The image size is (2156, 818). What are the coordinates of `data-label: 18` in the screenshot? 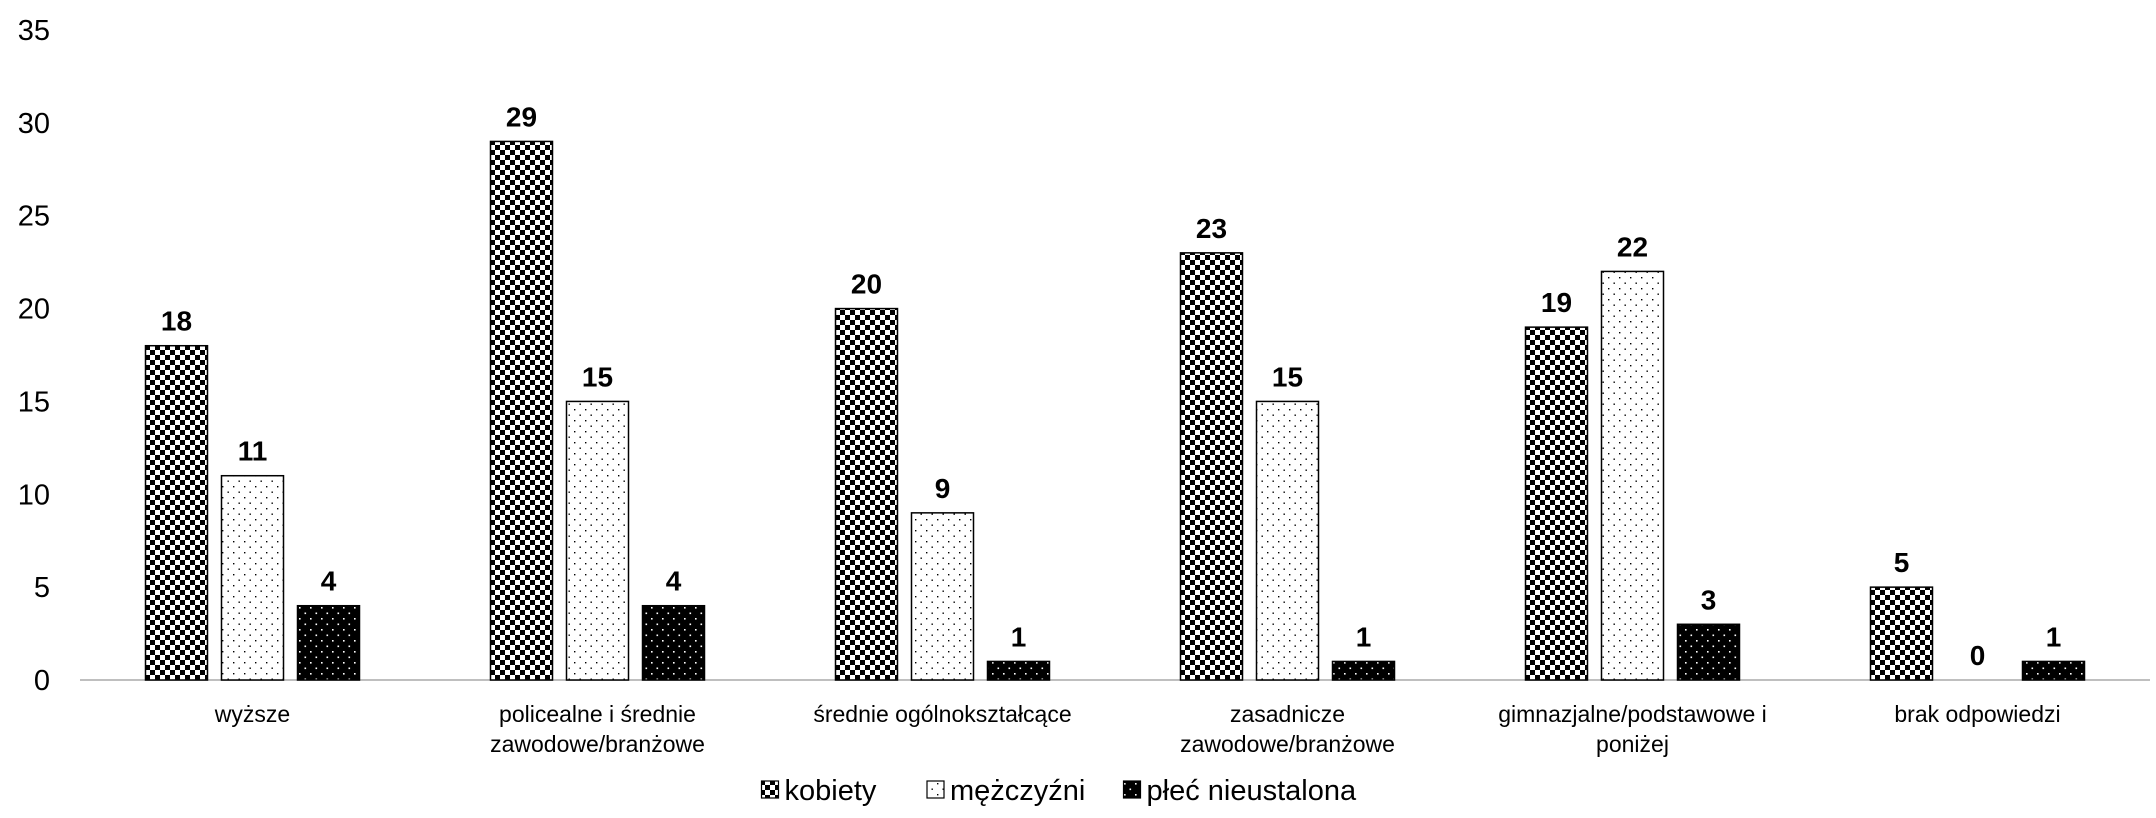 It's located at (176, 321).